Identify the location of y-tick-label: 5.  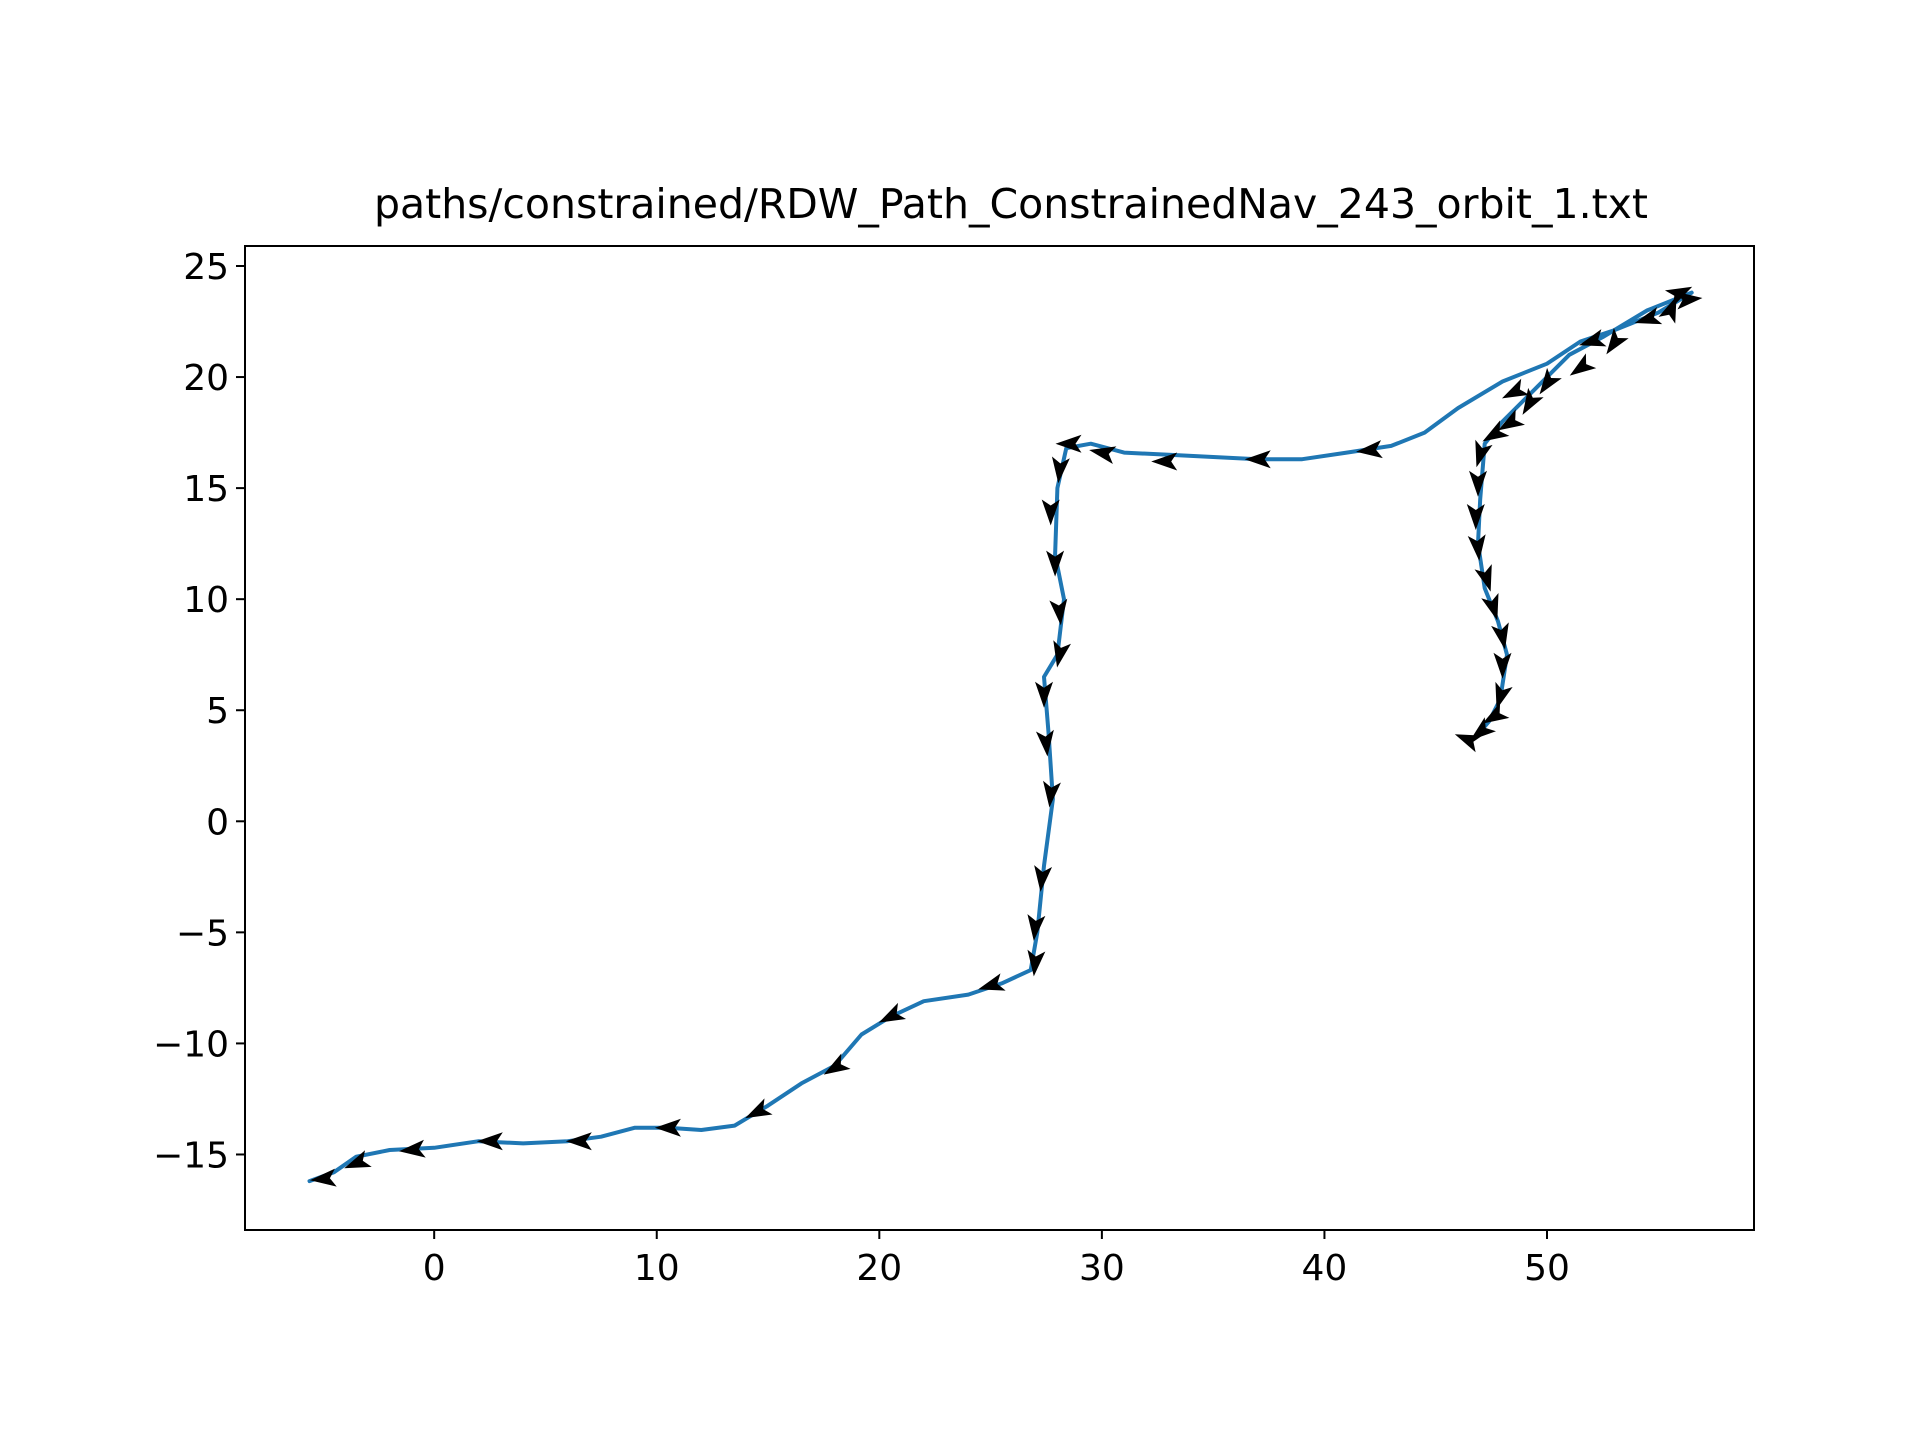
(217, 711).